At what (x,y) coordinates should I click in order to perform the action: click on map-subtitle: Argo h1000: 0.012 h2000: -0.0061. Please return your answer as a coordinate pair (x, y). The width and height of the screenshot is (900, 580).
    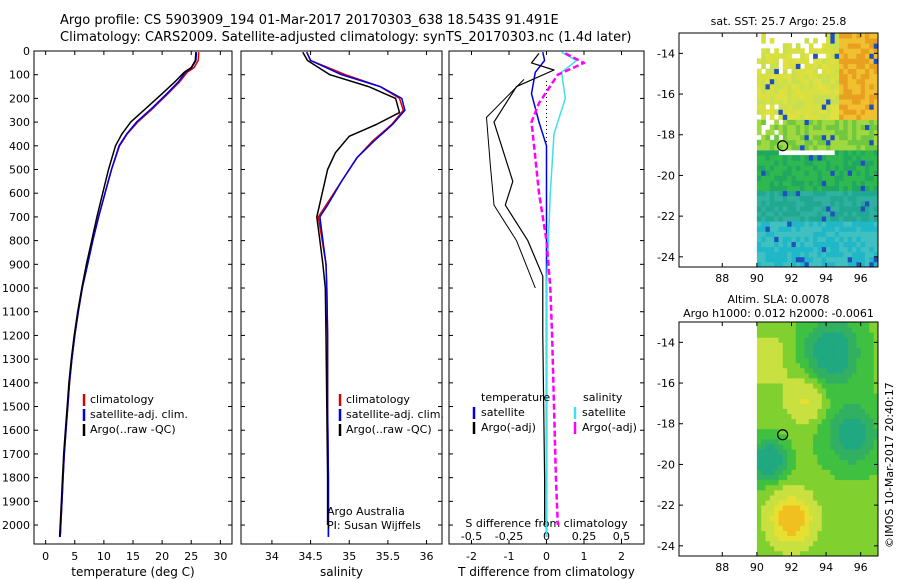
    Looking at the image, I should click on (778, 313).